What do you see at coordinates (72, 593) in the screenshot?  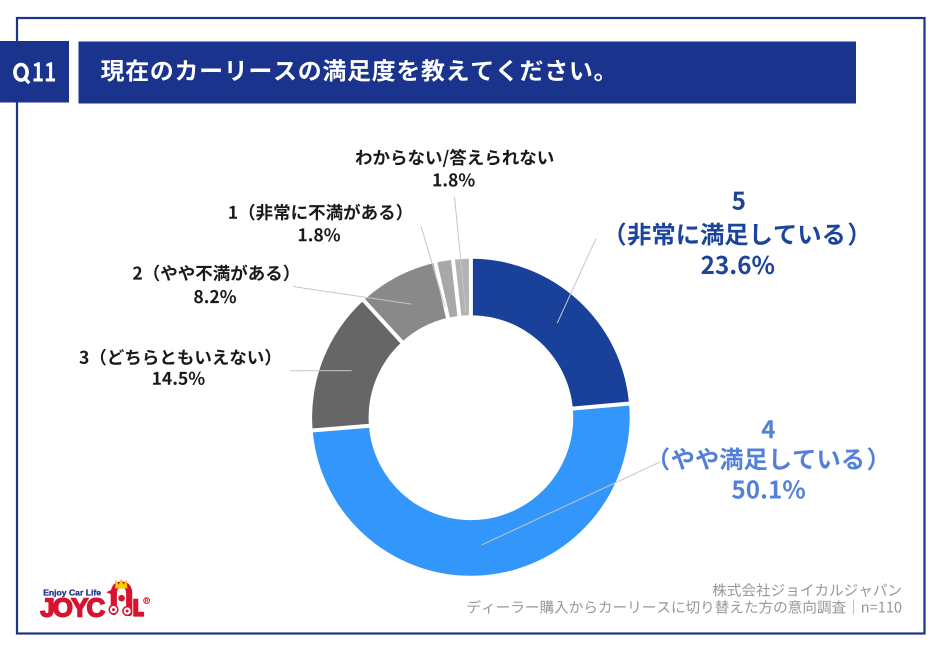 I see `svg-text: Enjoy Car Life` at bounding box center [72, 593].